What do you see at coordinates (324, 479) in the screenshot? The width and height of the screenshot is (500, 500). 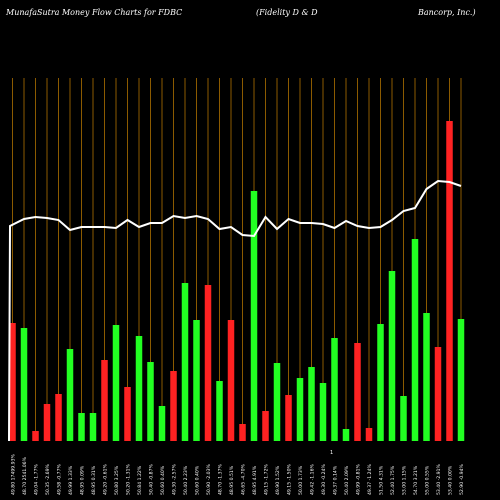 I see `bar-date-label: 49.30 -0.24%` at bounding box center [324, 479].